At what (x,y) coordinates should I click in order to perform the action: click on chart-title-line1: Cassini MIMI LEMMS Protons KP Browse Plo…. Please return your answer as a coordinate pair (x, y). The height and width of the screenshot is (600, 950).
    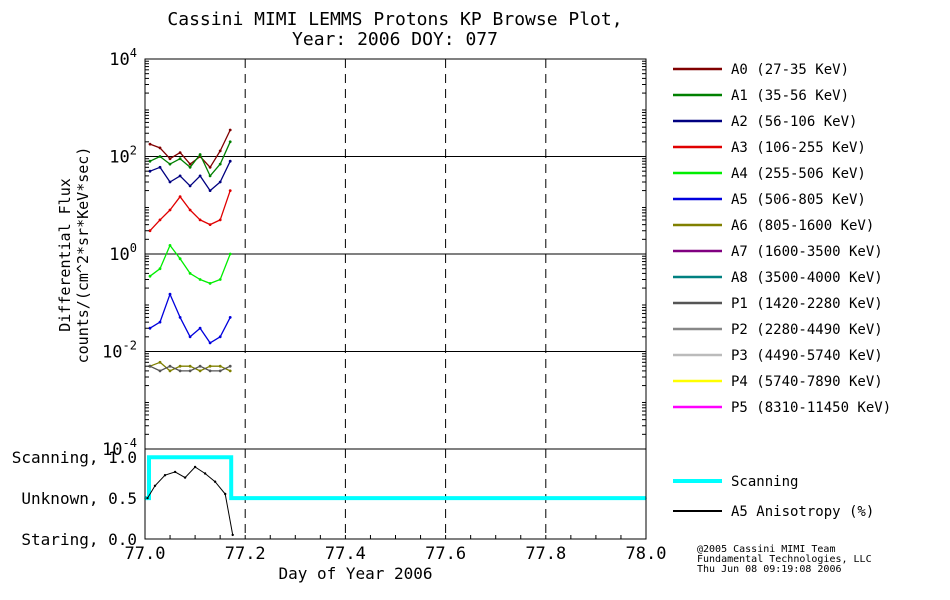
    Looking at the image, I should click on (395, 19).